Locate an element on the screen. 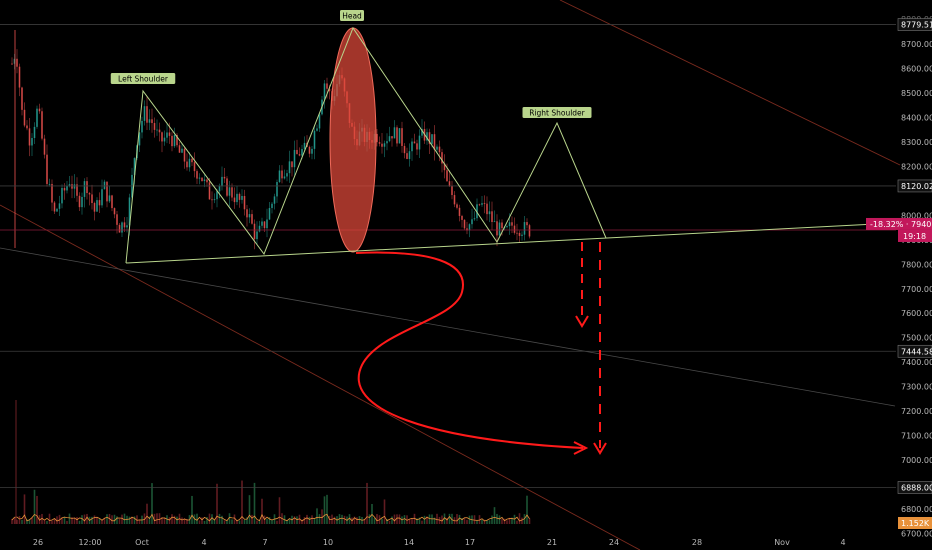 Image resolution: width=932 pixels, height=550 pixels. y-tick-label: 8500.00 is located at coordinates (916, 93).